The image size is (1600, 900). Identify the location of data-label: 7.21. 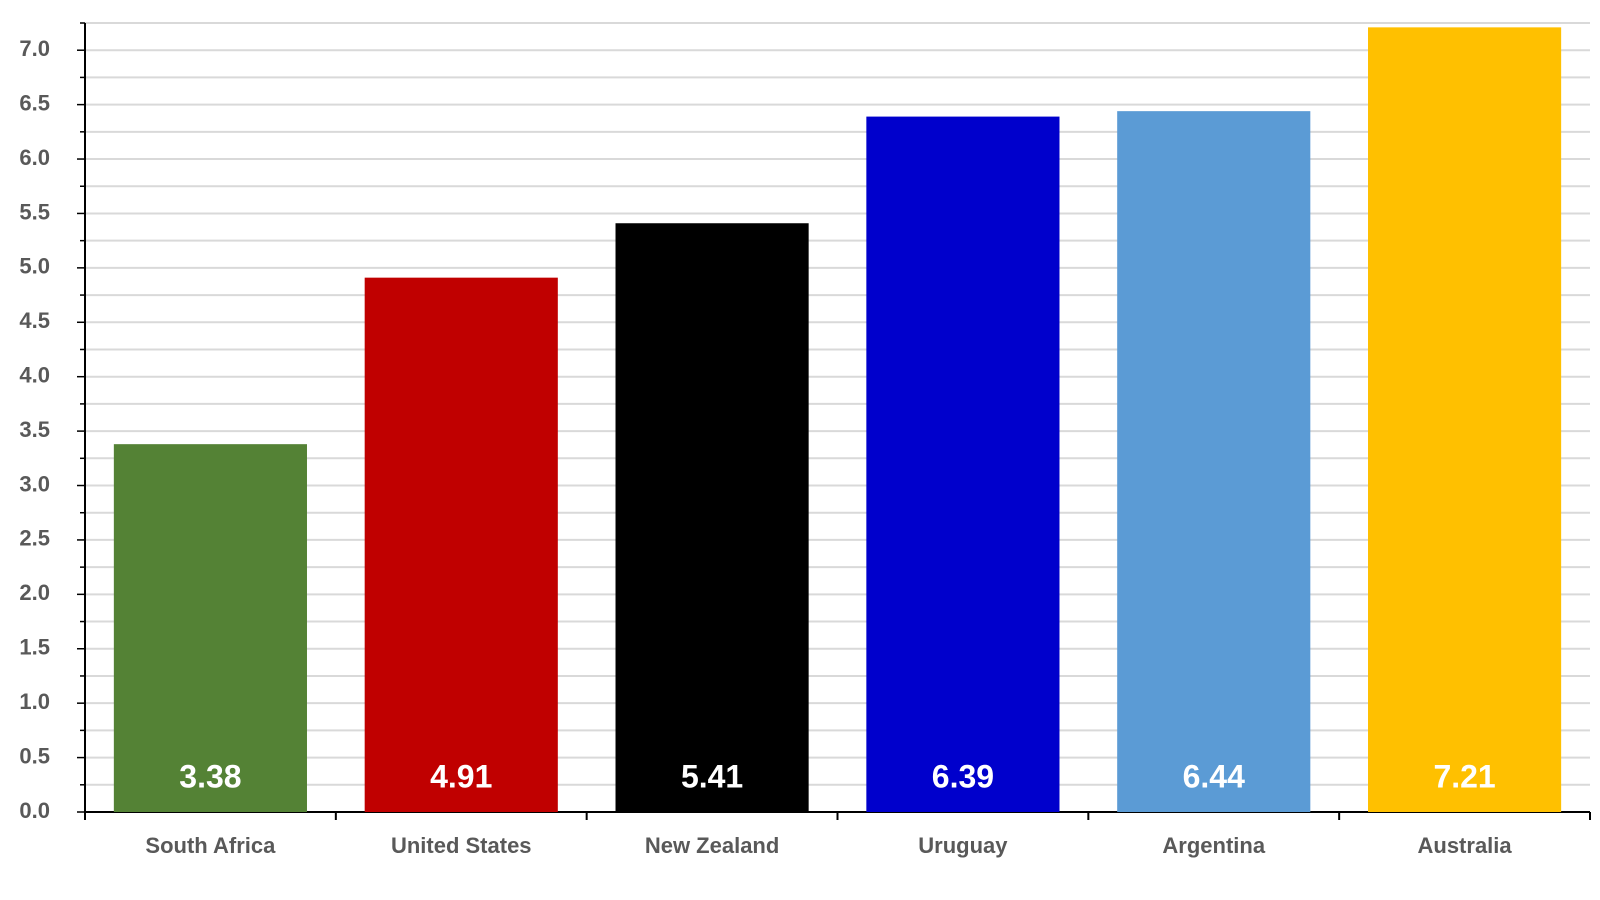
(1464, 776).